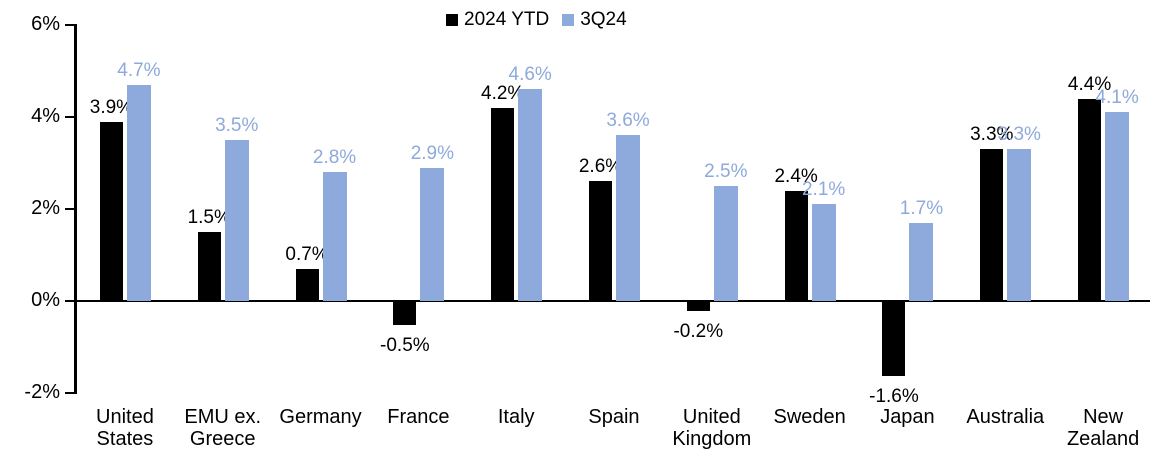 The height and width of the screenshot is (465, 1152). What do you see at coordinates (320, 417) in the screenshot?
I see `category-label-germany: Germany` at bounding box center [320, 417].